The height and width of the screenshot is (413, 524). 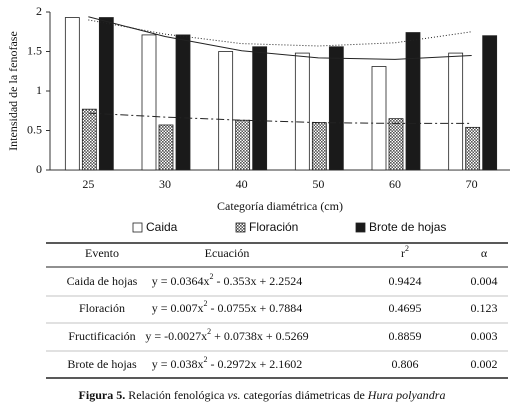 What do you see at coordinates (255, 308) in the screenshot?
I see `text-span: - 0.0755x + 0.7884` at bounding box center [255, 308].